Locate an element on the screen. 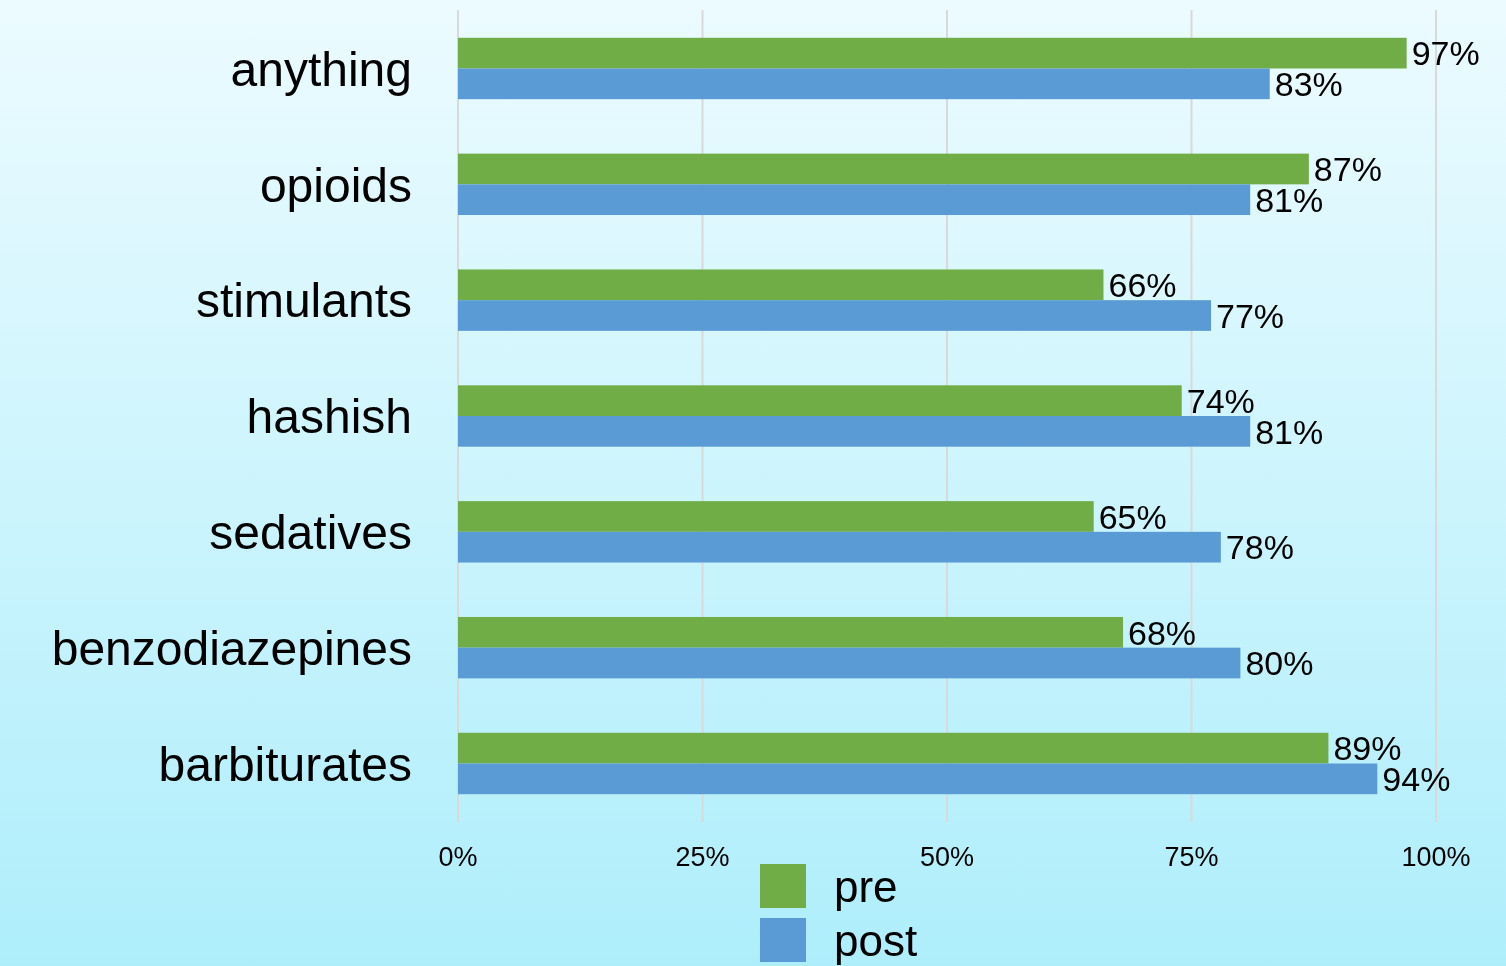 This screenshot has width=1506, height=966. x-tick-label: 0% is located at coordinates (458, 856).